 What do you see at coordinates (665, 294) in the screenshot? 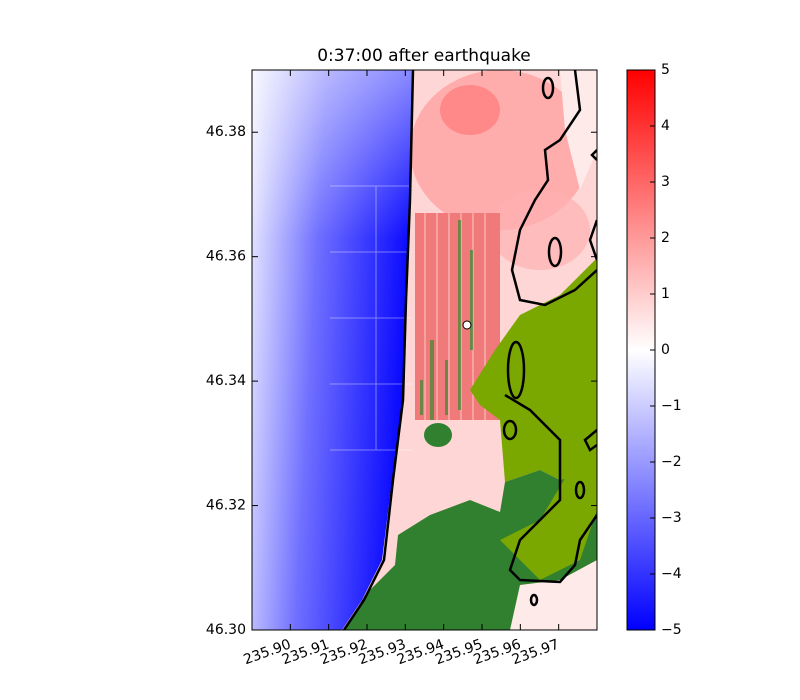
I see `colorbar-tick-label: 1` at bounding box center [665, 294].